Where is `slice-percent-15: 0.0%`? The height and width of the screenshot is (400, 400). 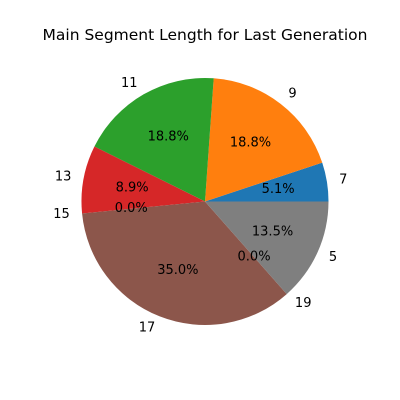 slice-percent-15: 0.0% is located at coordinates (131, 208).